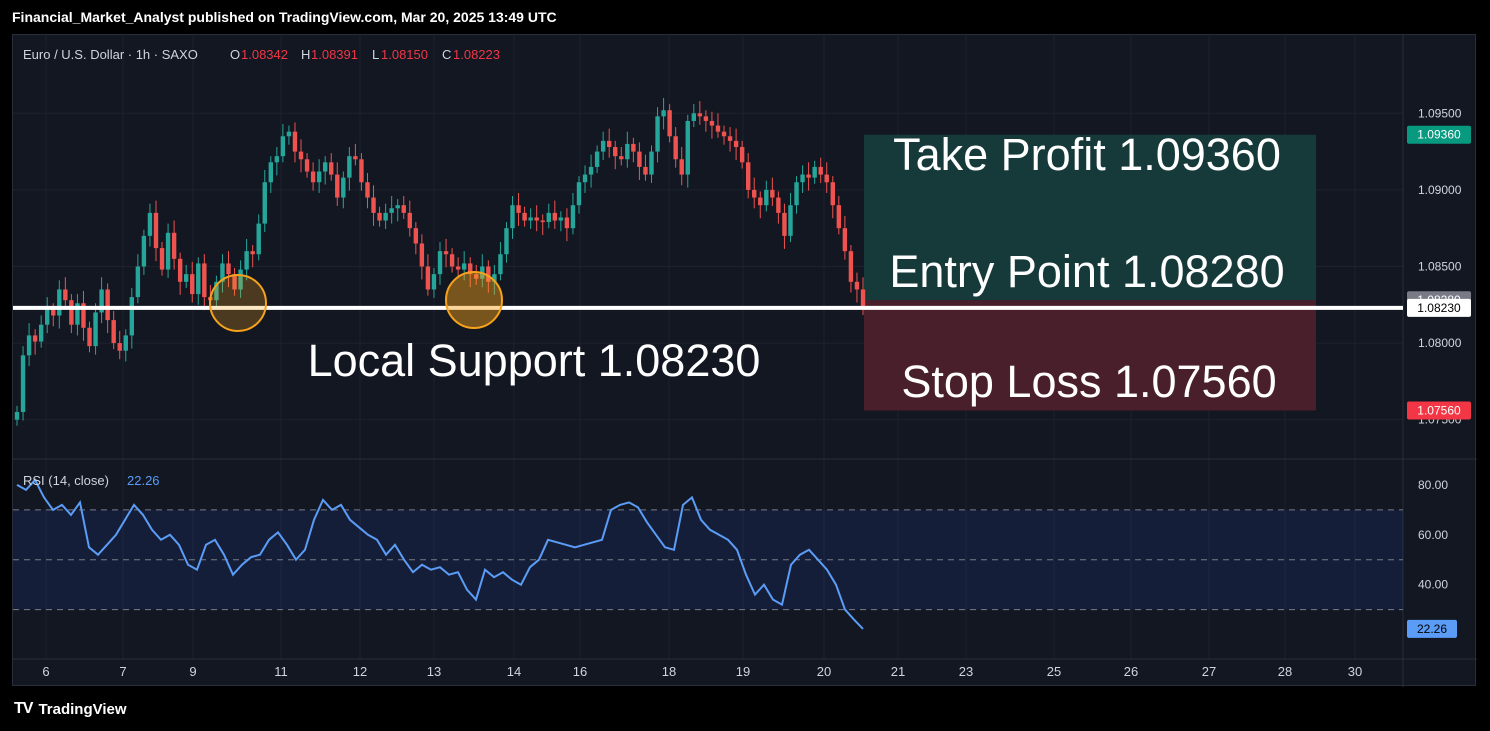 The height and width of the screenshot is (731, 1490). Describe the element at coordinates (669, 671) in the screenshot. I see `time-tick-label: 18` at that location.